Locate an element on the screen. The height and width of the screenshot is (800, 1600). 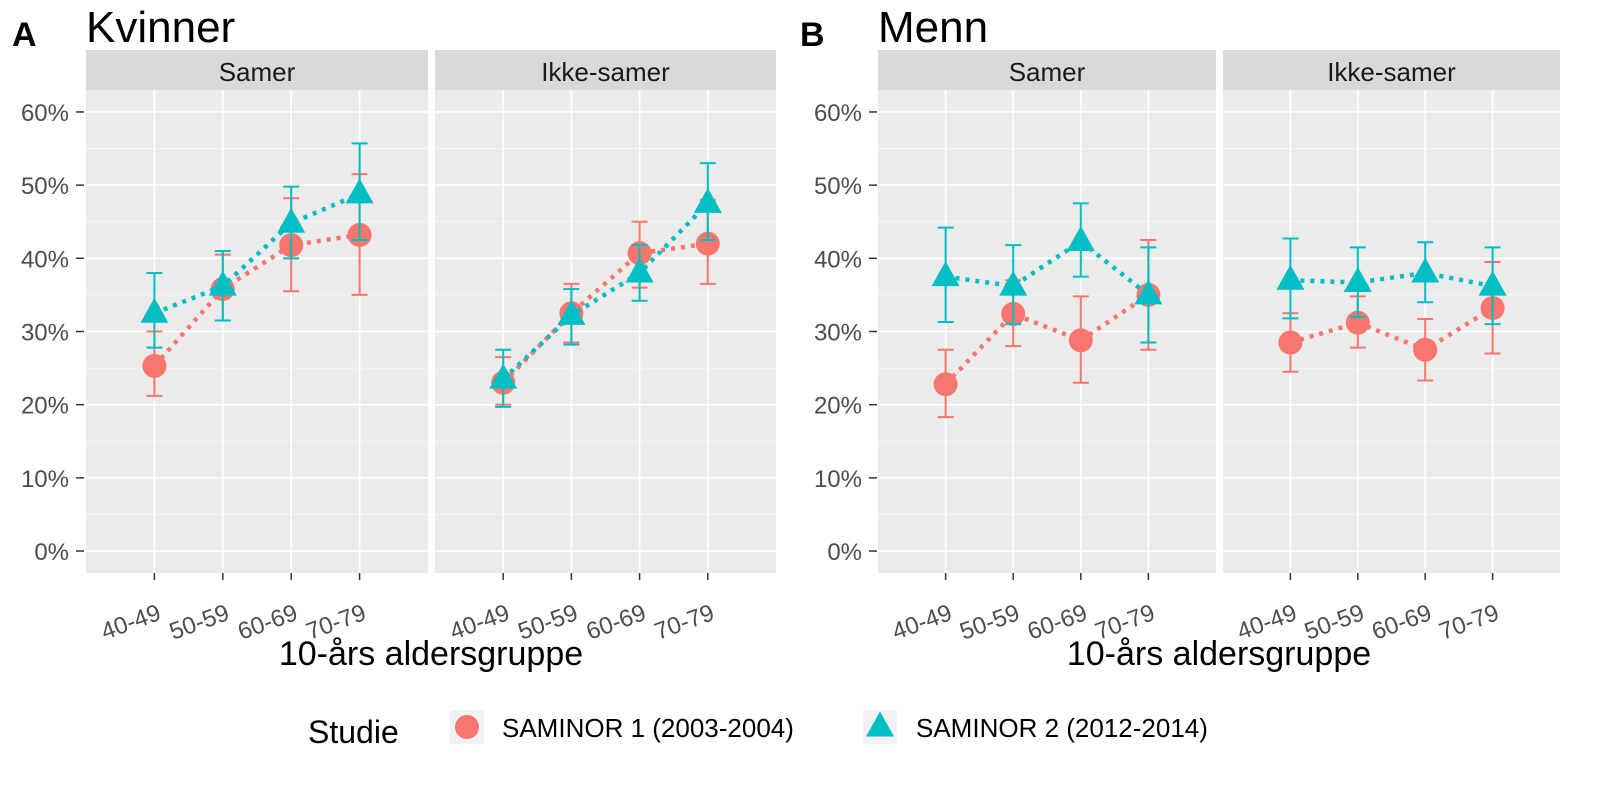
legend-item: SAMINOR 1 (2003-2004) is located at coordinates (622, 727).